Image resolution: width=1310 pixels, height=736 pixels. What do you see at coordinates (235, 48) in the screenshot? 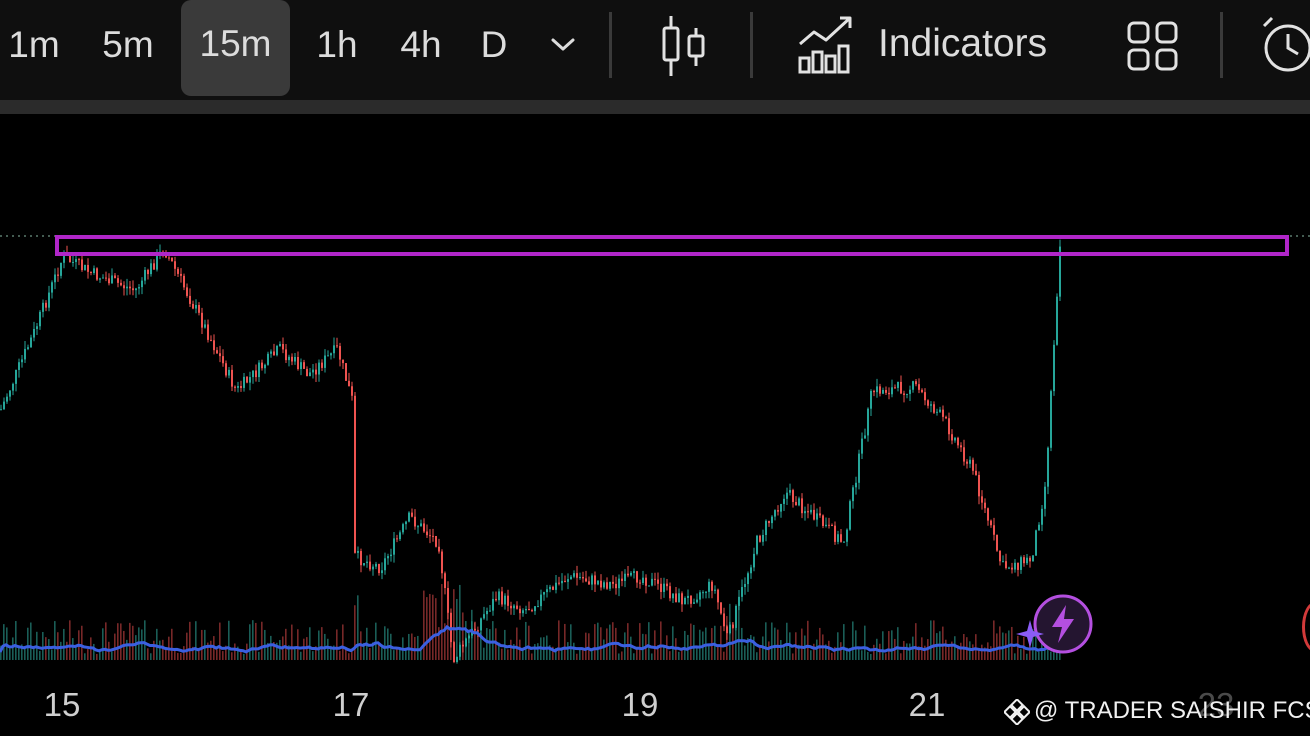
I see `timeframe-15m: 15m` at bounding box center [235, 48].